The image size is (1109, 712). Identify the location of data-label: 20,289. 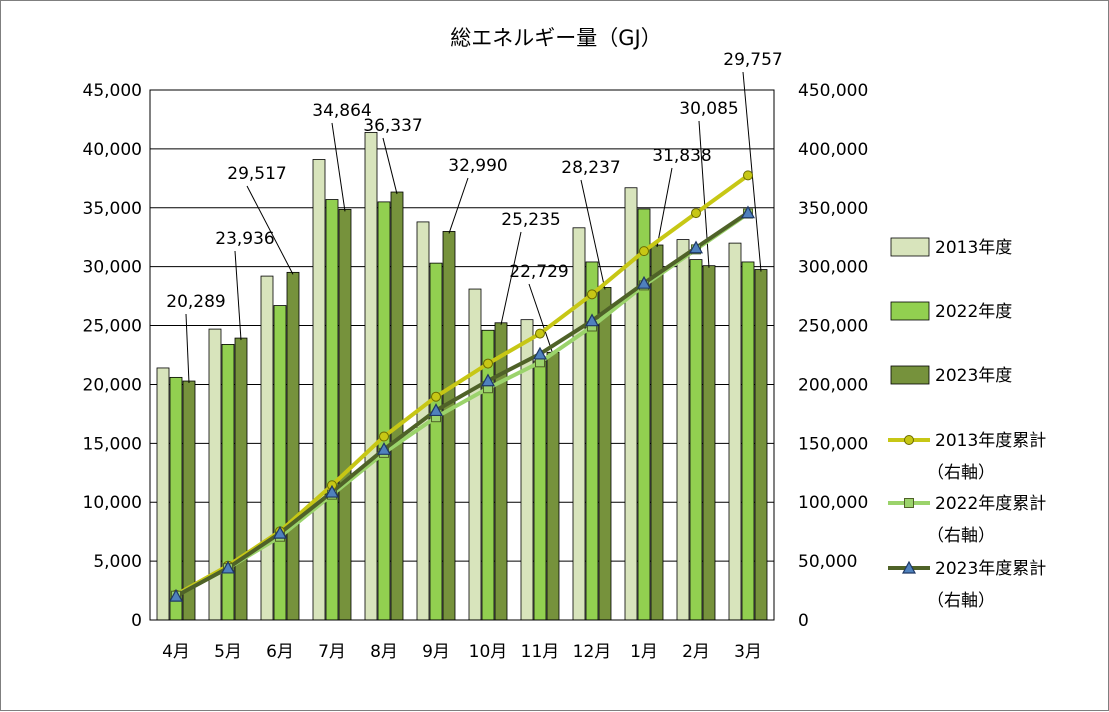
(195, 302).